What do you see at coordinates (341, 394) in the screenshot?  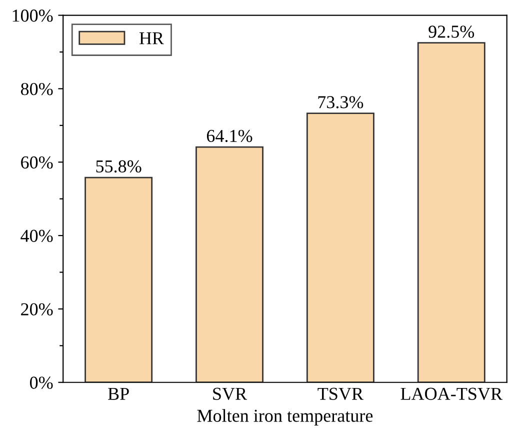 I see `x-tick-label: TSVR` at bounding box center [341, 394].